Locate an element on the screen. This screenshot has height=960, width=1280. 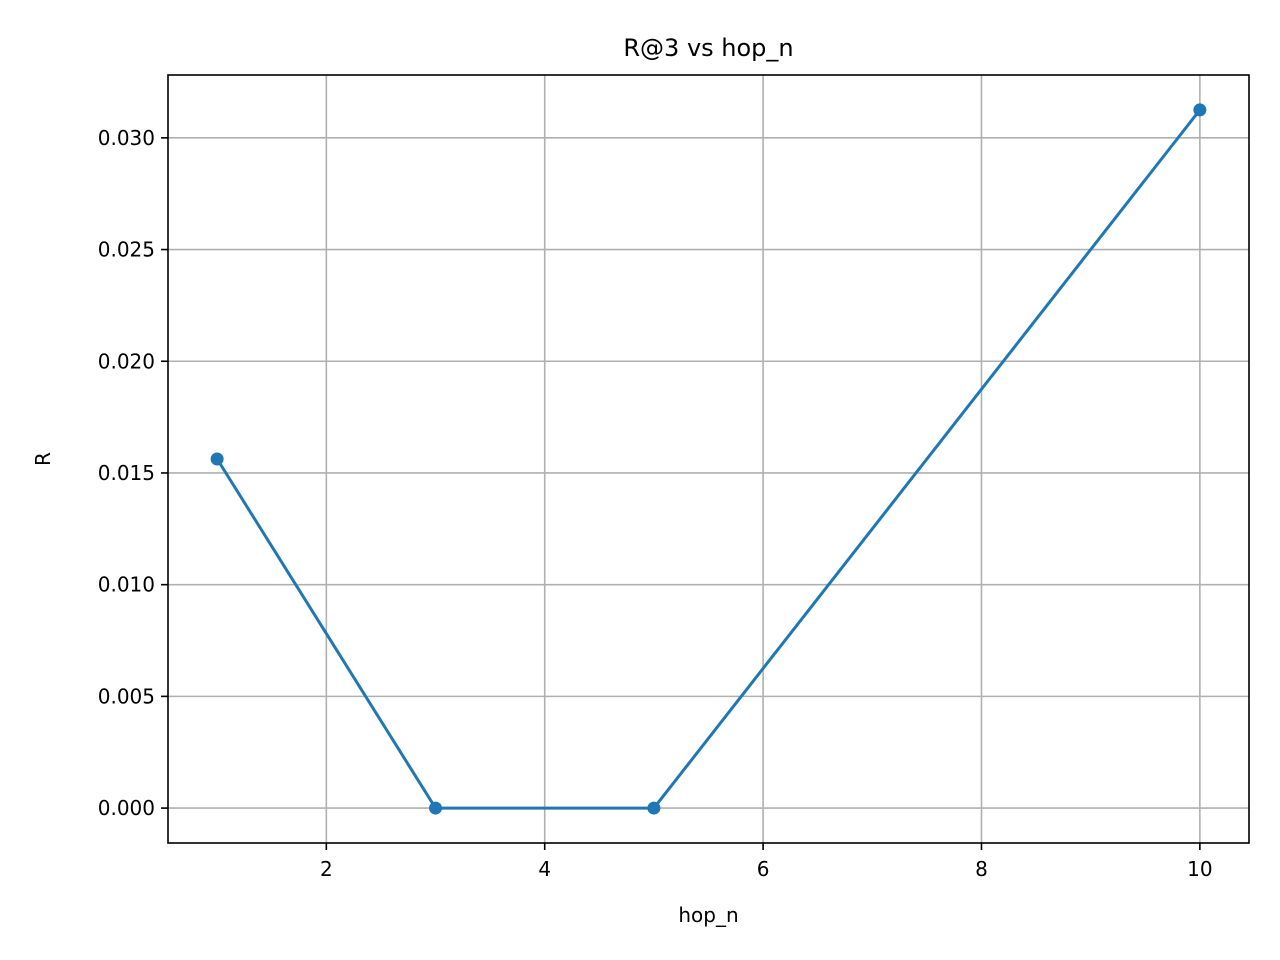
y-tick-label: 0.005 is located at coordinates (126, 696).